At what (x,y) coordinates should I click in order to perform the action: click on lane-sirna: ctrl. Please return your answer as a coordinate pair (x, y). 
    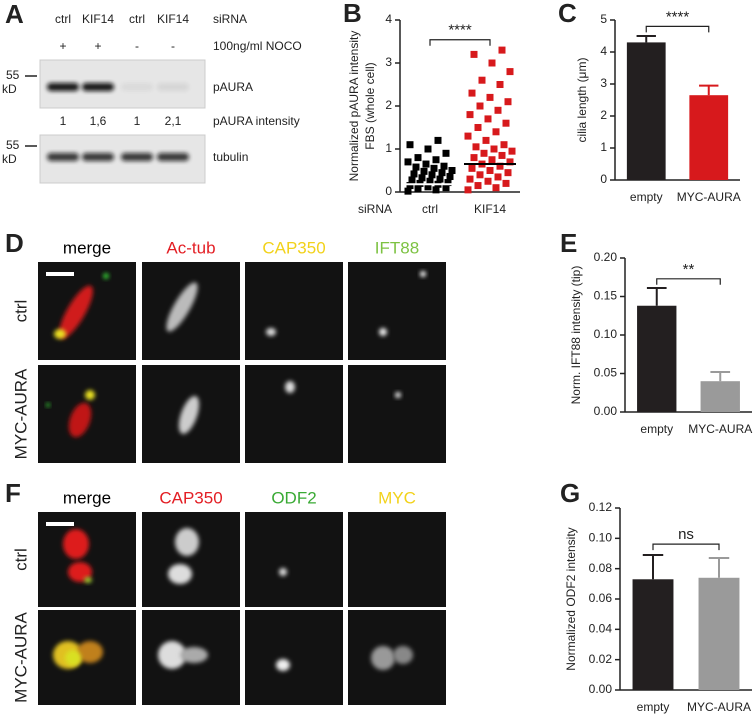
    Looking at the image, I should click on (137, 19).